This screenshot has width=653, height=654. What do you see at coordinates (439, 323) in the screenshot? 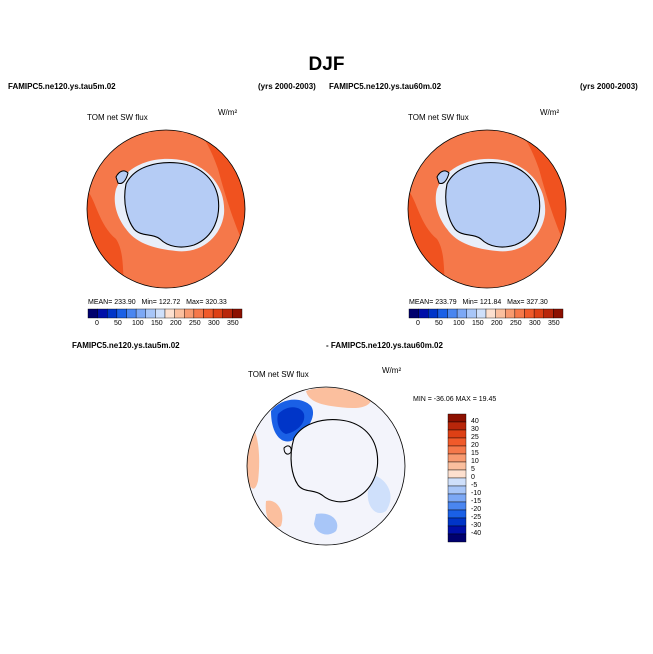
I see `colorbar-tick: 50` at bounding box center [439, 323].